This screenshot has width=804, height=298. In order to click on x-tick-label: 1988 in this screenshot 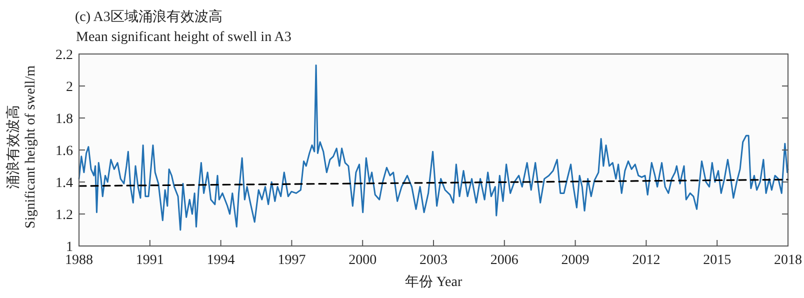, I will do `click(79, 260)`.